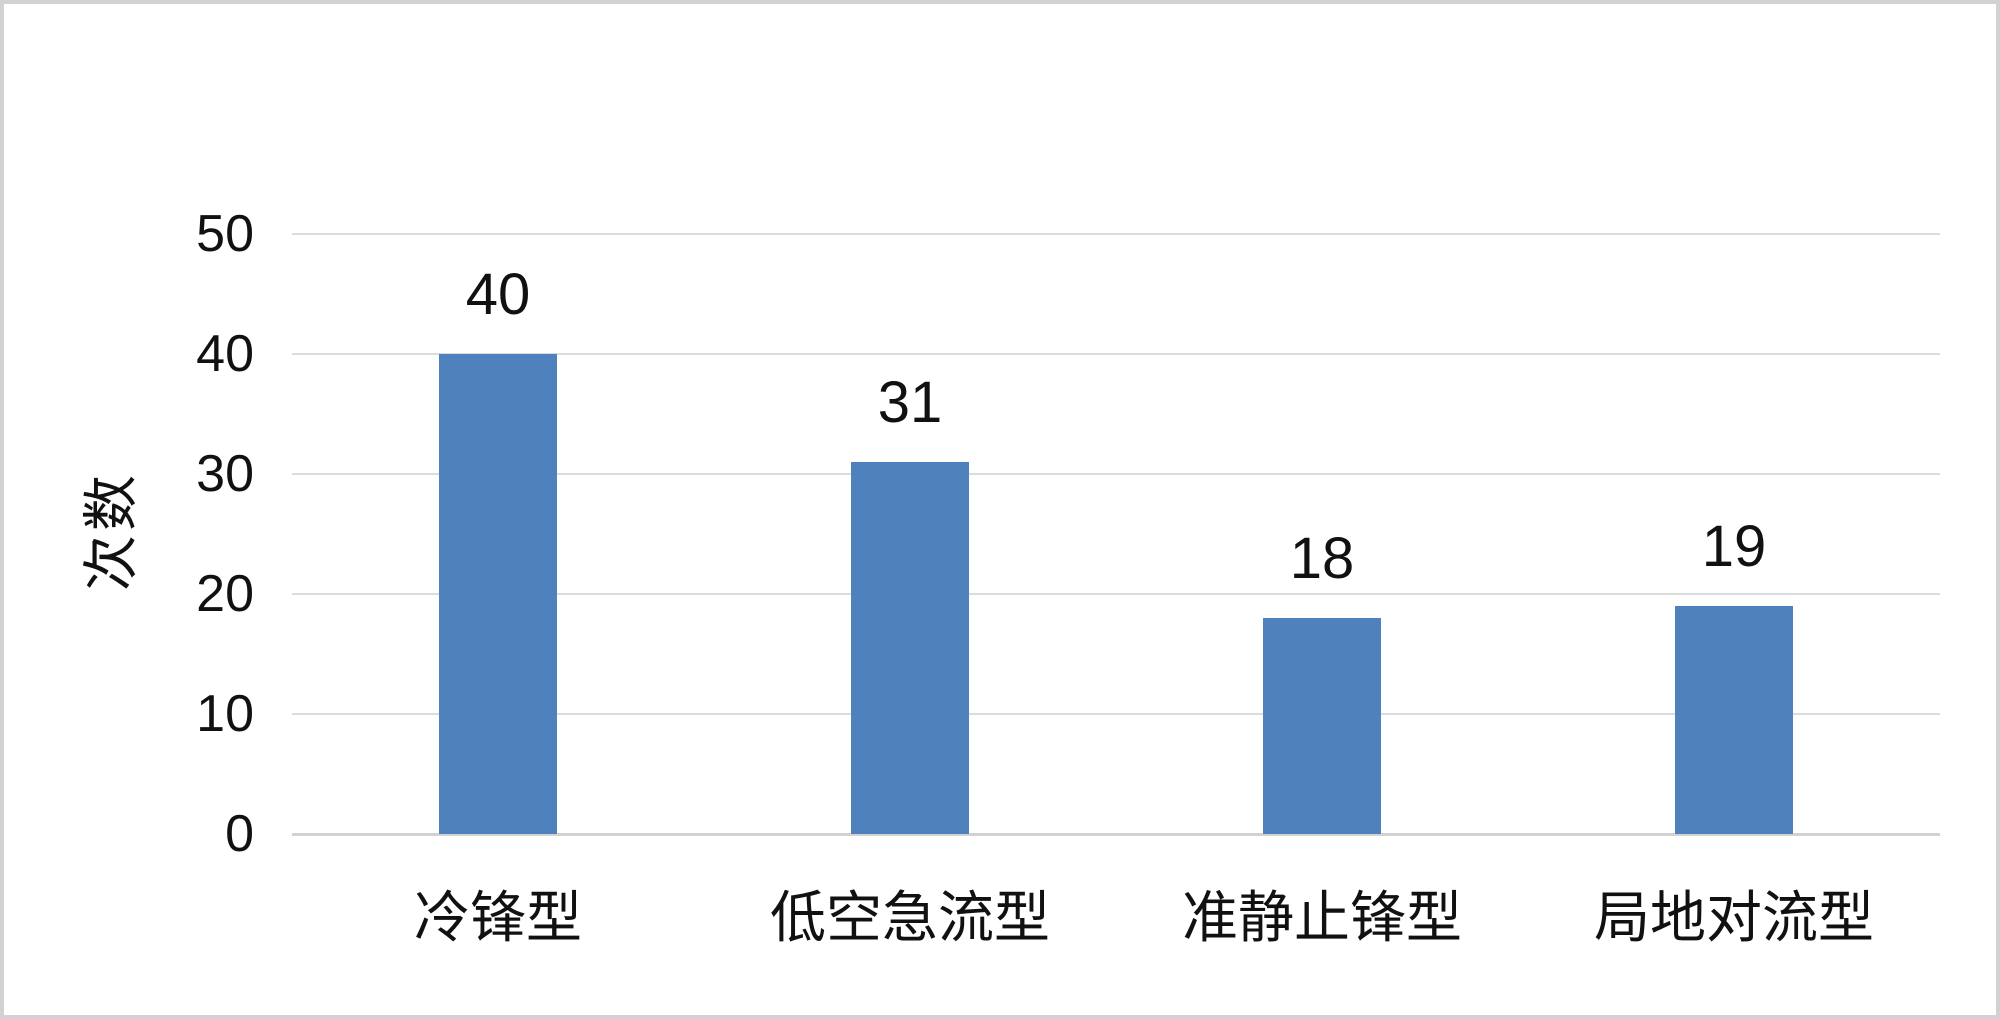  What do you see at coordinates (1116, 834) in the screenshot?
I see `x-axis-baseline` at bounding box center [1116, 834].